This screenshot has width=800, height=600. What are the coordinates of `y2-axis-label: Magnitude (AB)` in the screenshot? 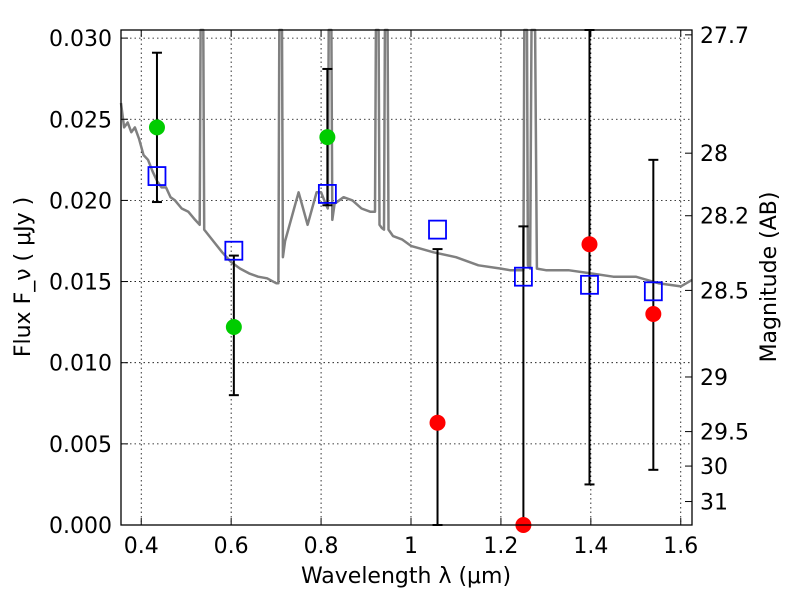 It's located at (769, 277).